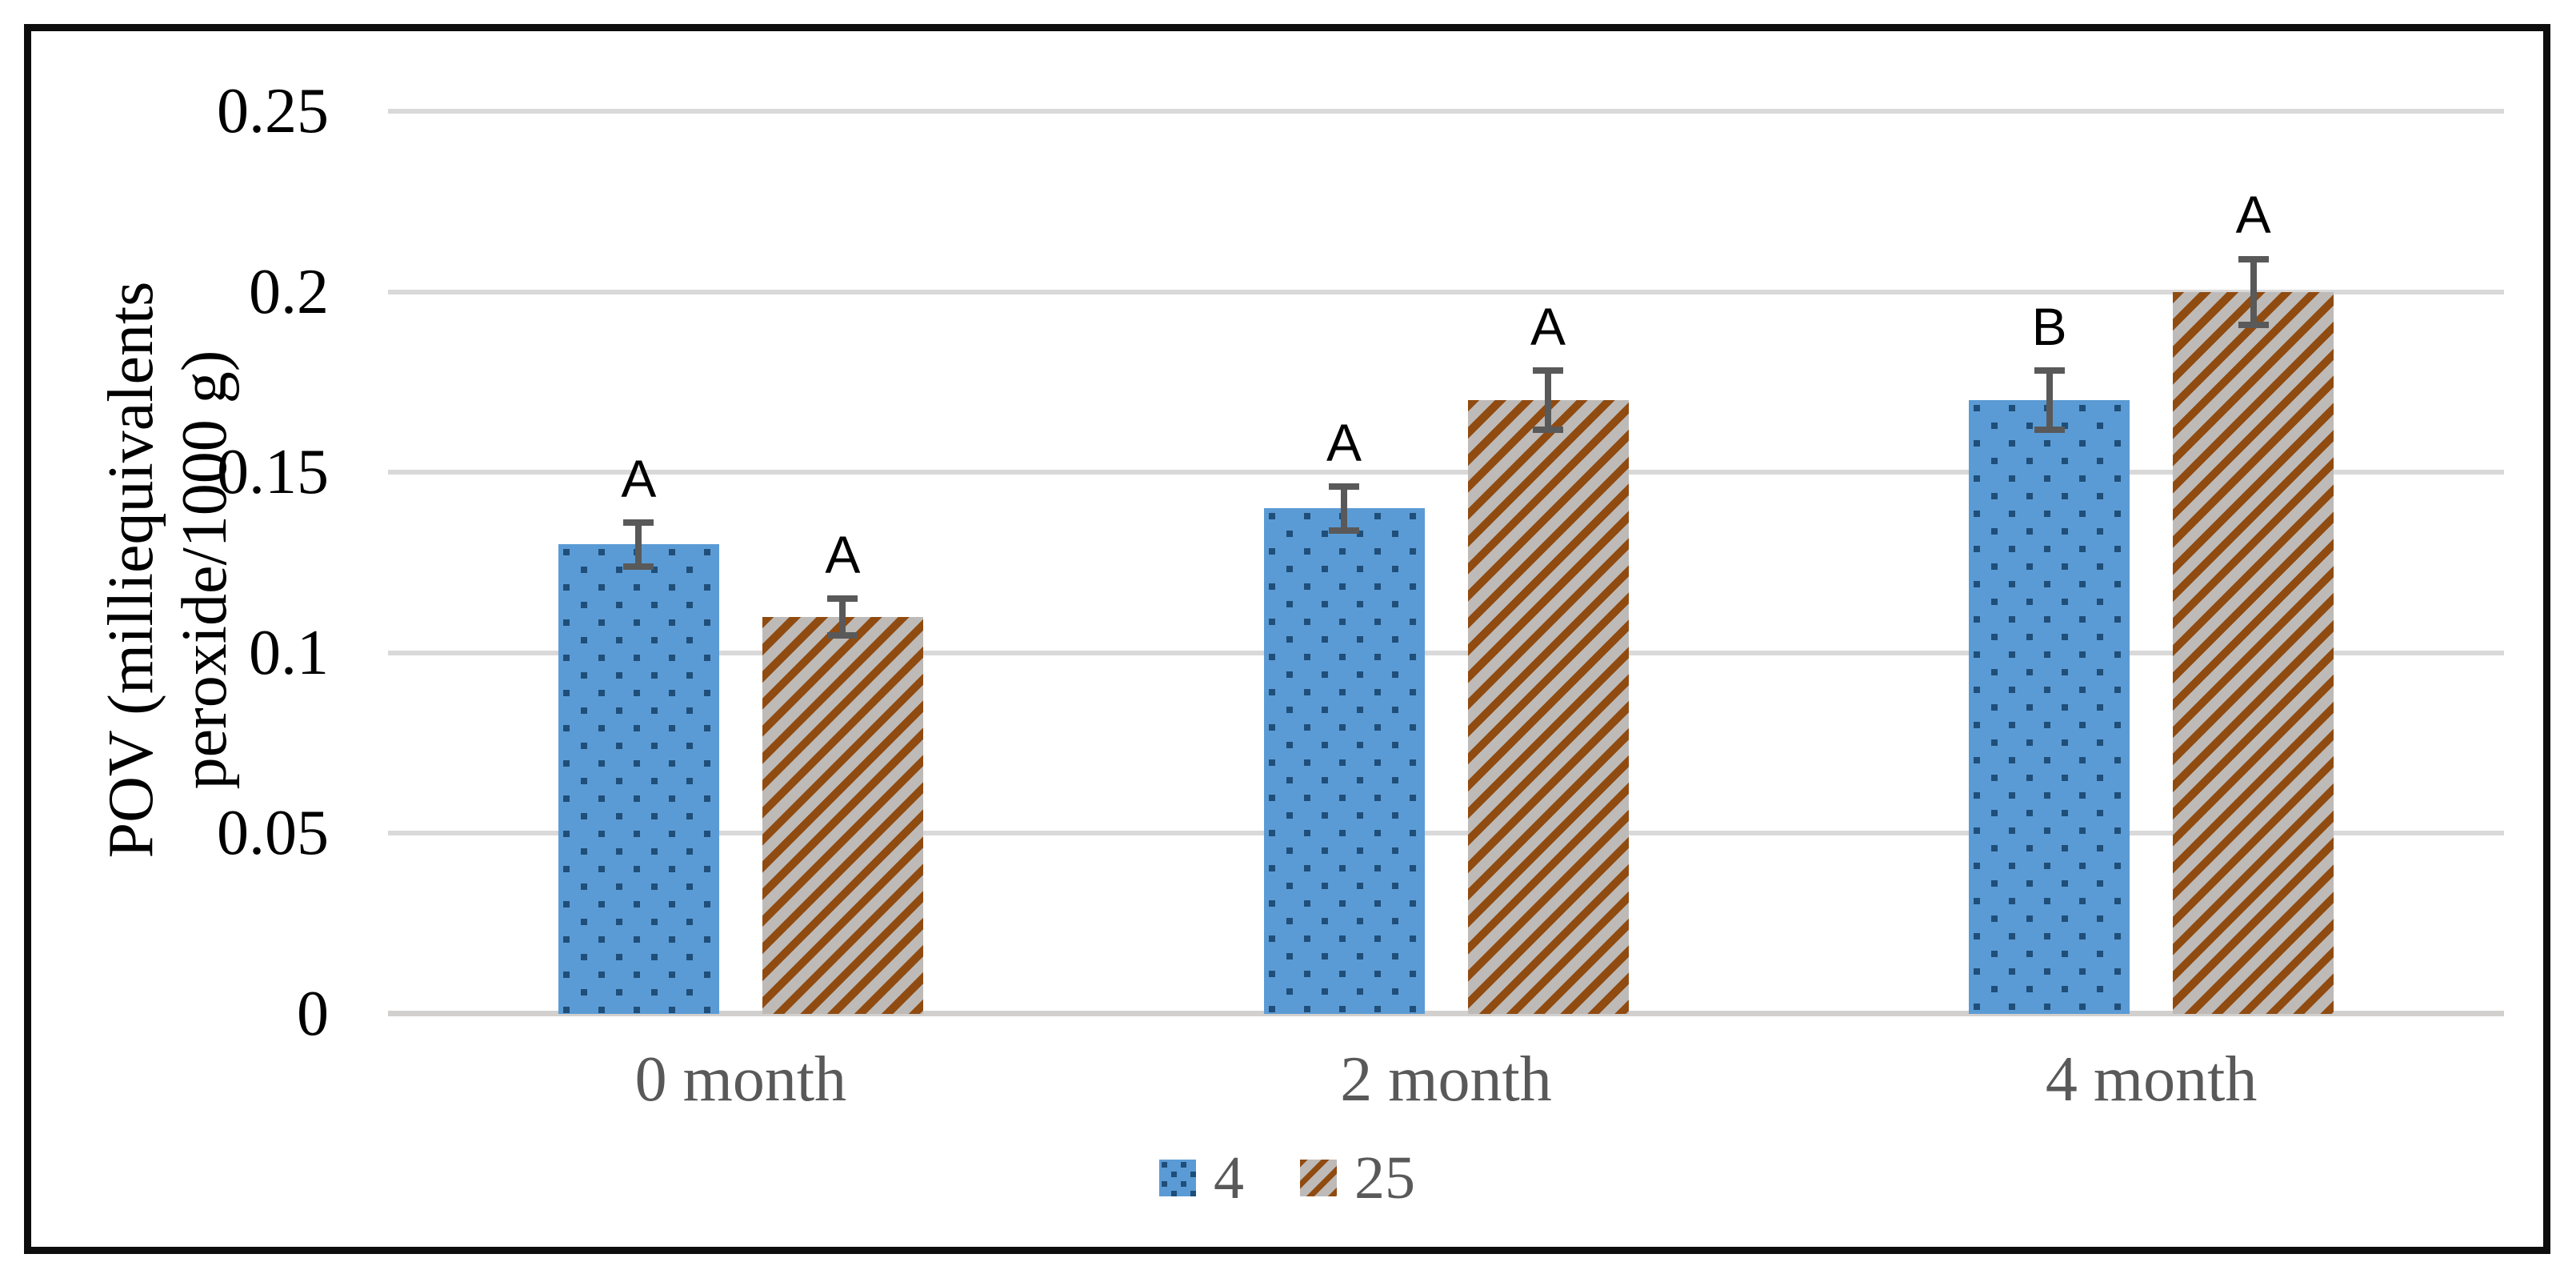  I want to click on y-tick-label: 0.1, so click(289, 652).